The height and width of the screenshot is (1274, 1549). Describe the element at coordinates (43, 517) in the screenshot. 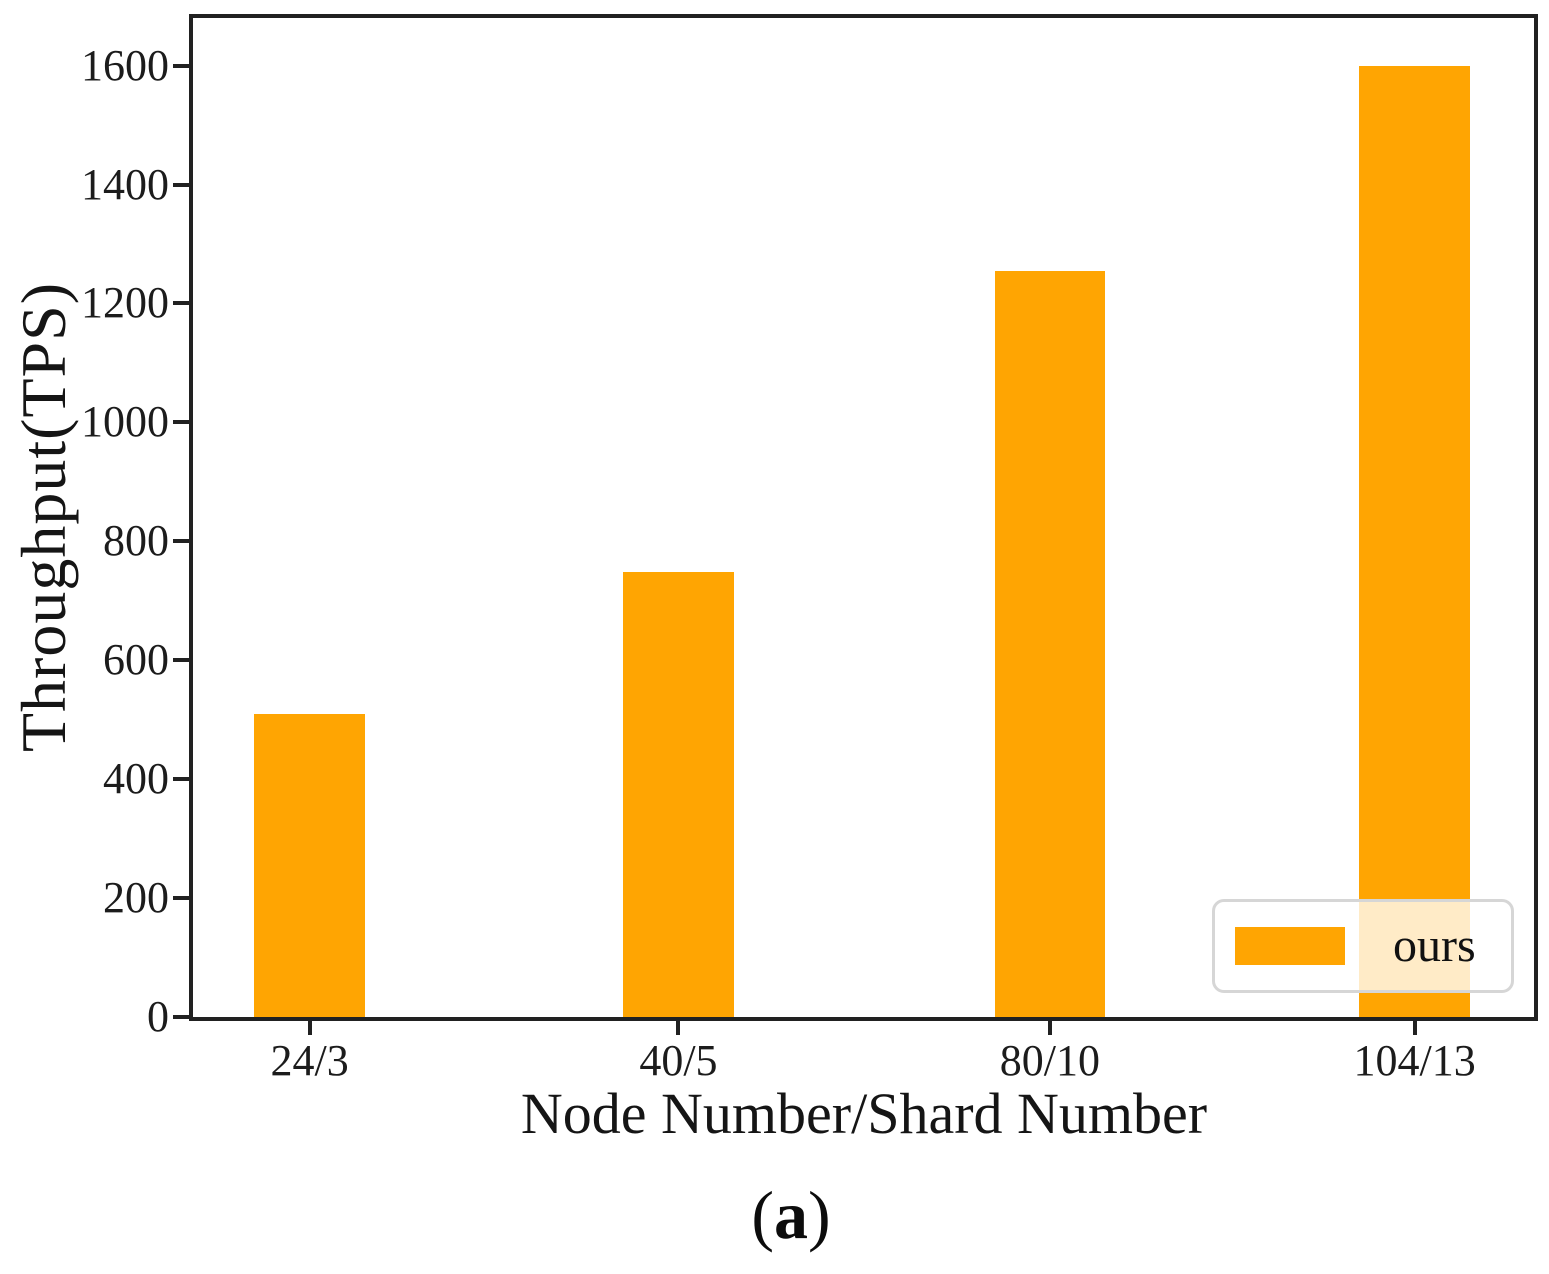

I see `y-axis-label: Throughput(TPS)` at that location.